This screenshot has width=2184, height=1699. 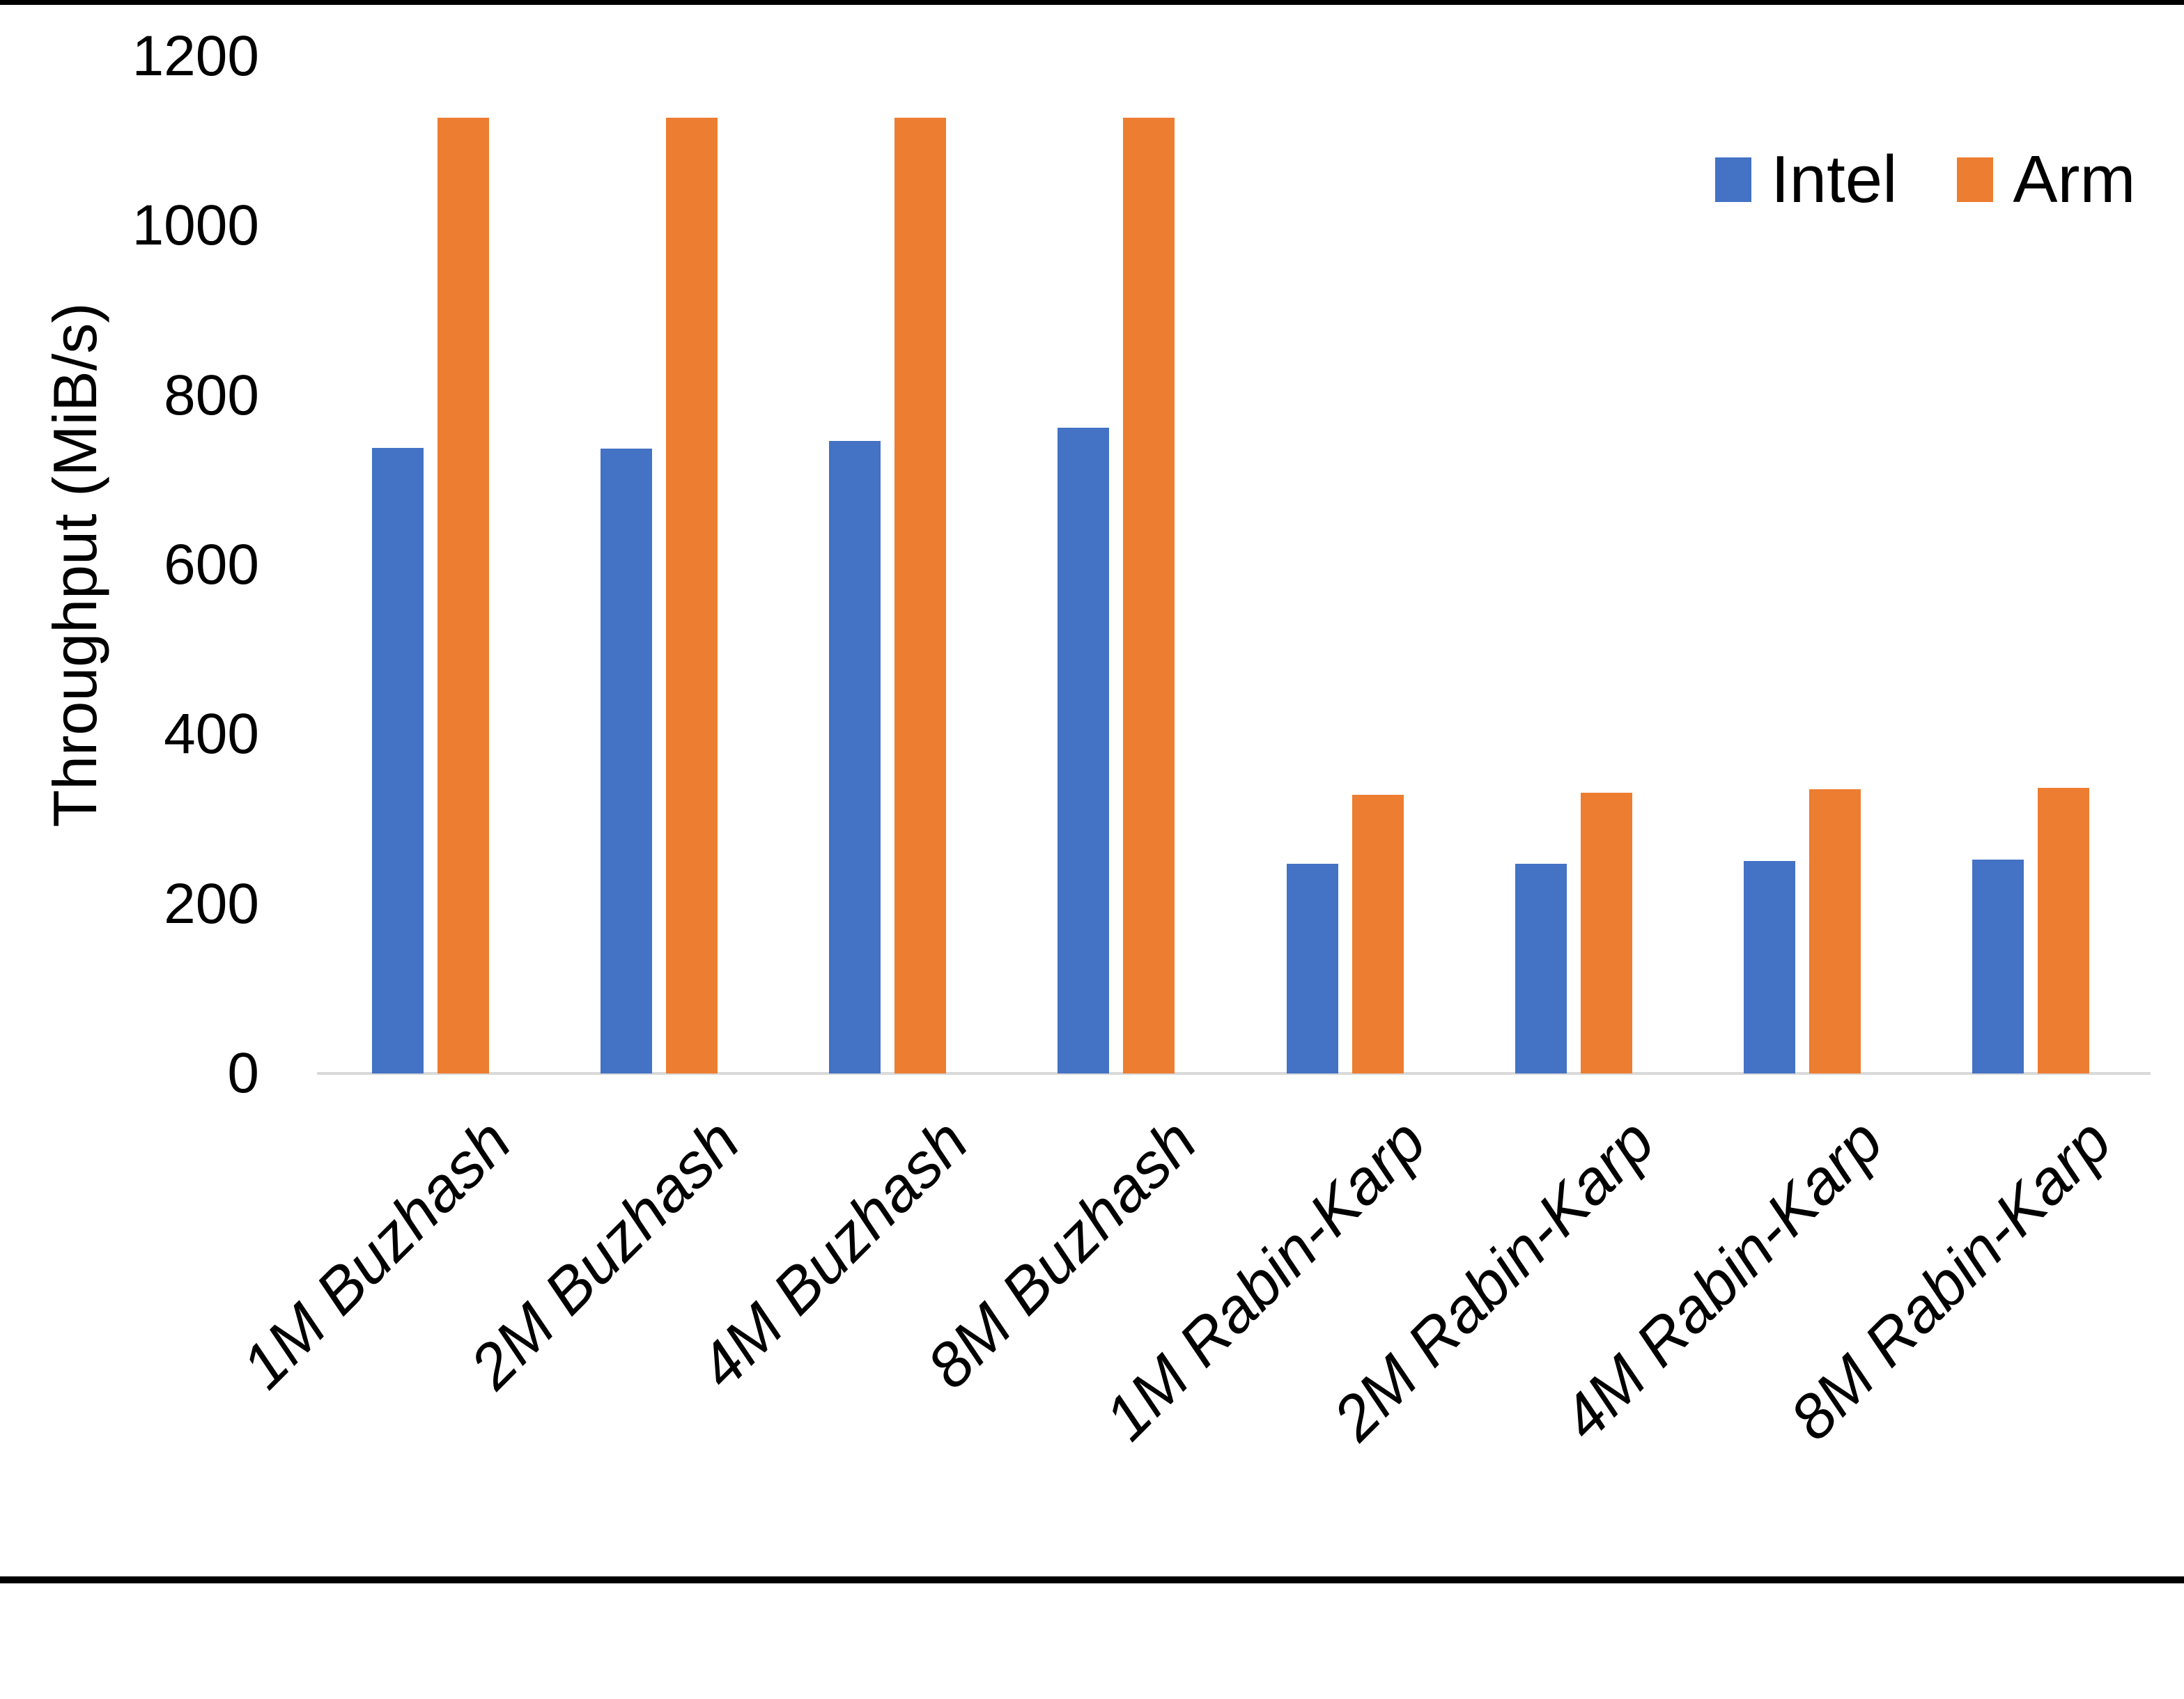 I want to click on bar-arm-8m-buzhash, so click(x=1149, y=595).